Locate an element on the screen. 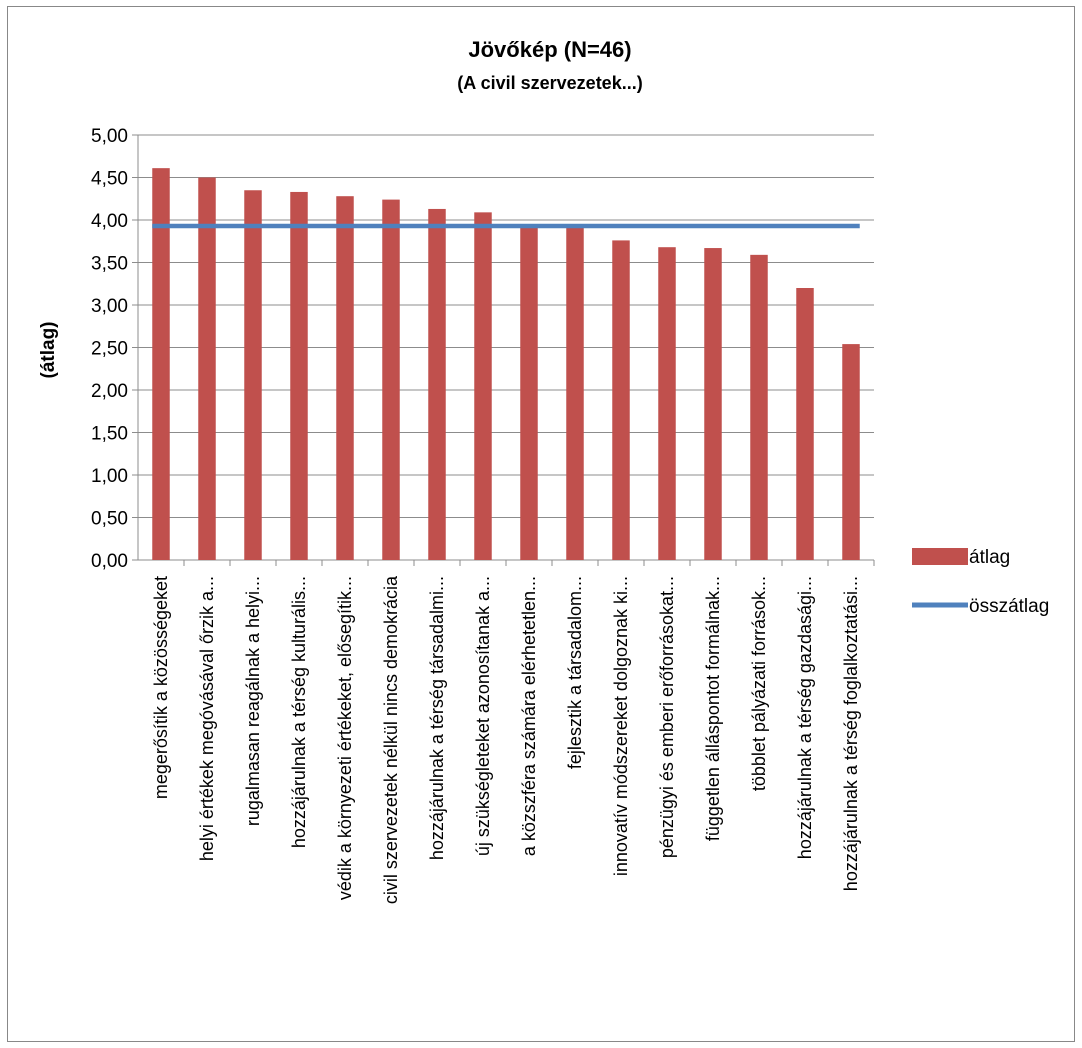  legend: átlag összátlag is located at coordinates (980, 582).